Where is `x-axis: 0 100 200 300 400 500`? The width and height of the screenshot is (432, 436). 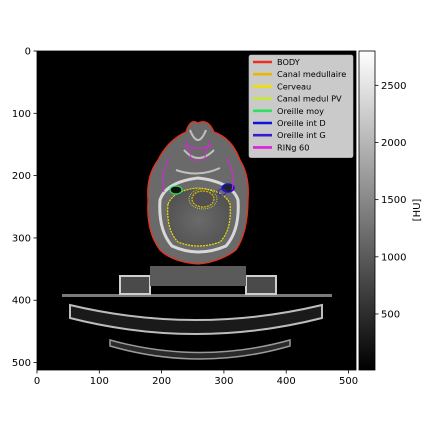
x-axis: 0 100 200 300 400 500 is located at coordinates (196, 378).